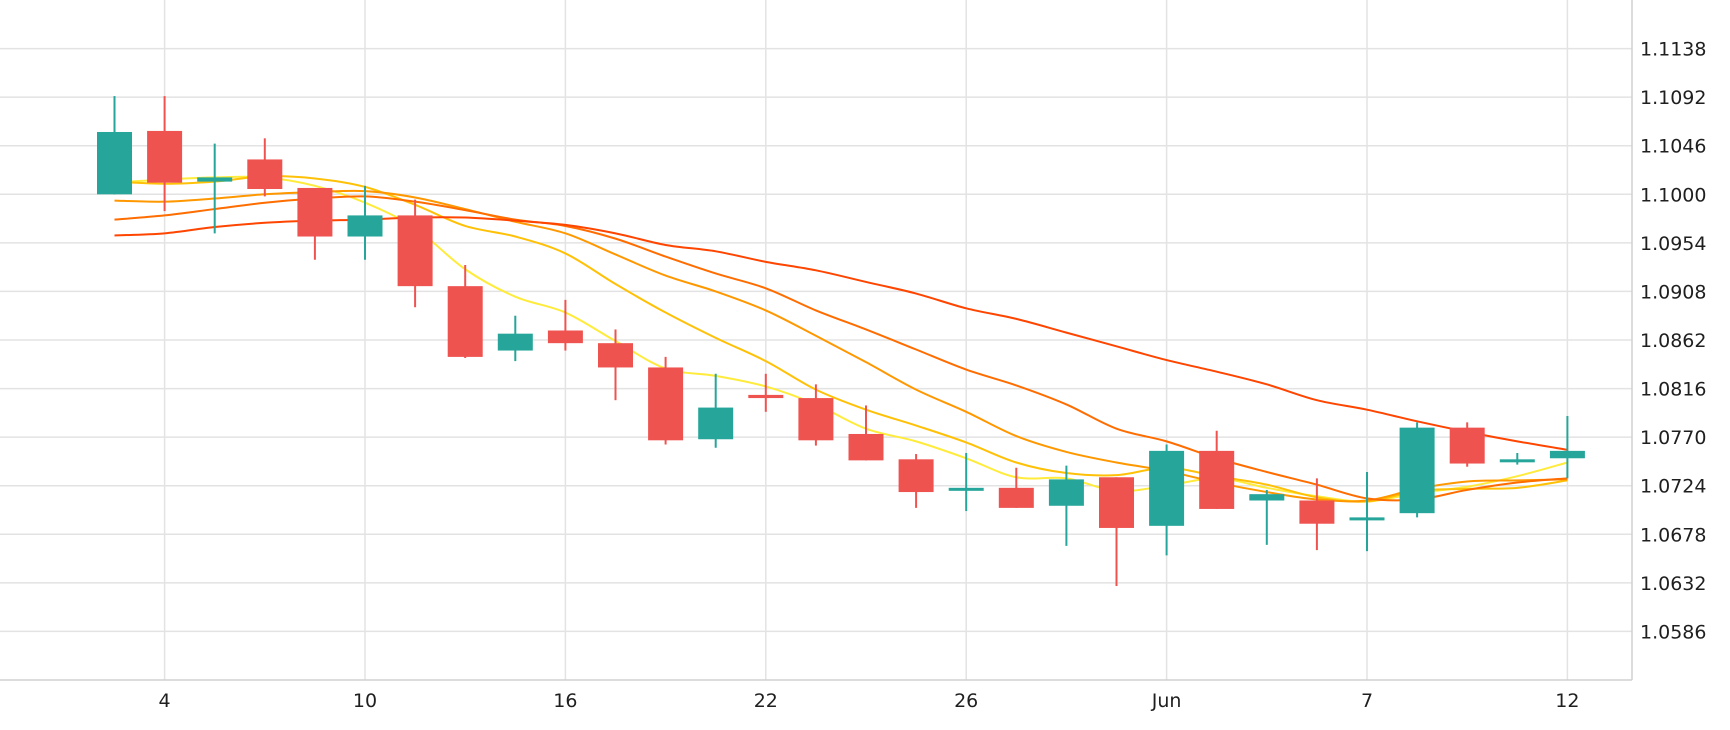  I want to click on y-tick-label: 1.0954, so click(1673, 244).